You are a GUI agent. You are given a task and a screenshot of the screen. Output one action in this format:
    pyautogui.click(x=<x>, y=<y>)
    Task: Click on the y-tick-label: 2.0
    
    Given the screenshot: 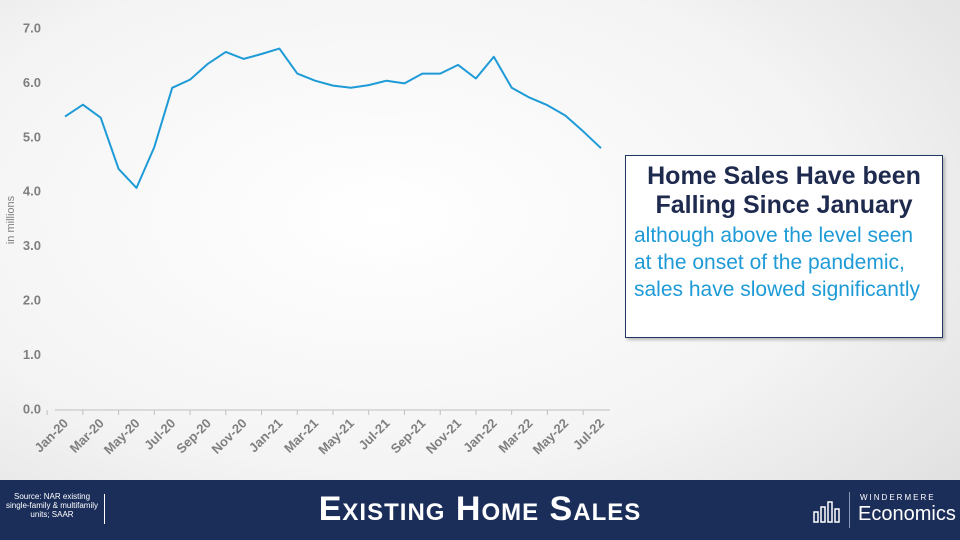 What is the action you would take?
    pyautogui.click(x=32, y=300)
    